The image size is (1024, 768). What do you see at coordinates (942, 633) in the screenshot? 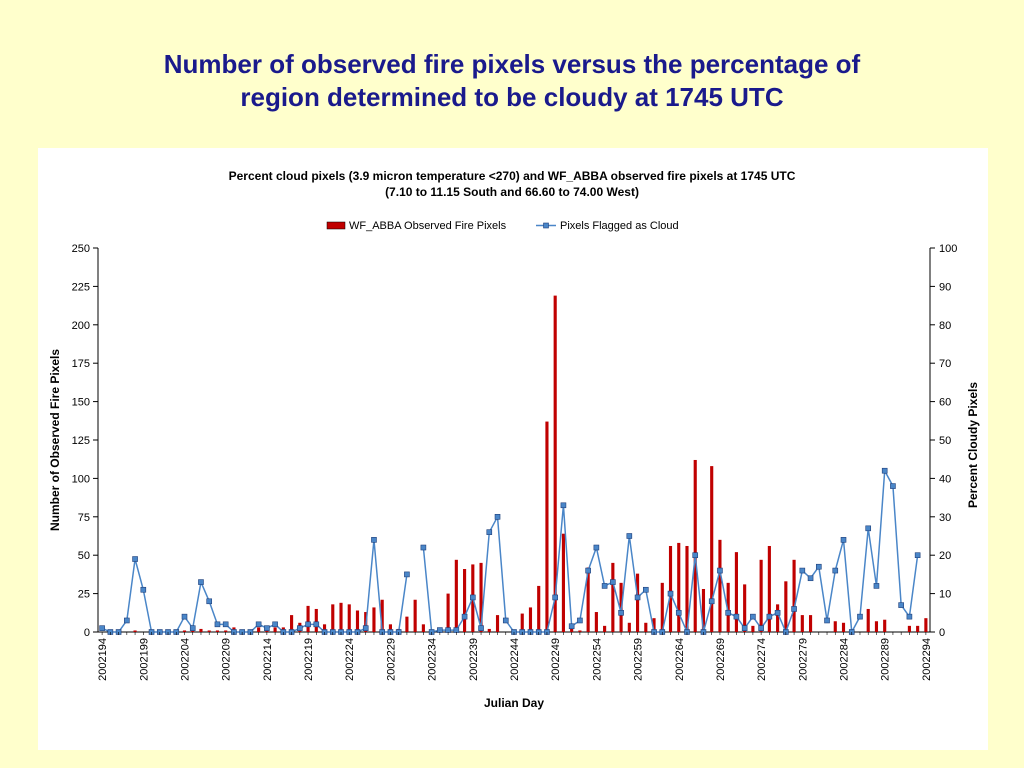
I see `y-right-tick-label: 0` at bounding box center [942, 633].